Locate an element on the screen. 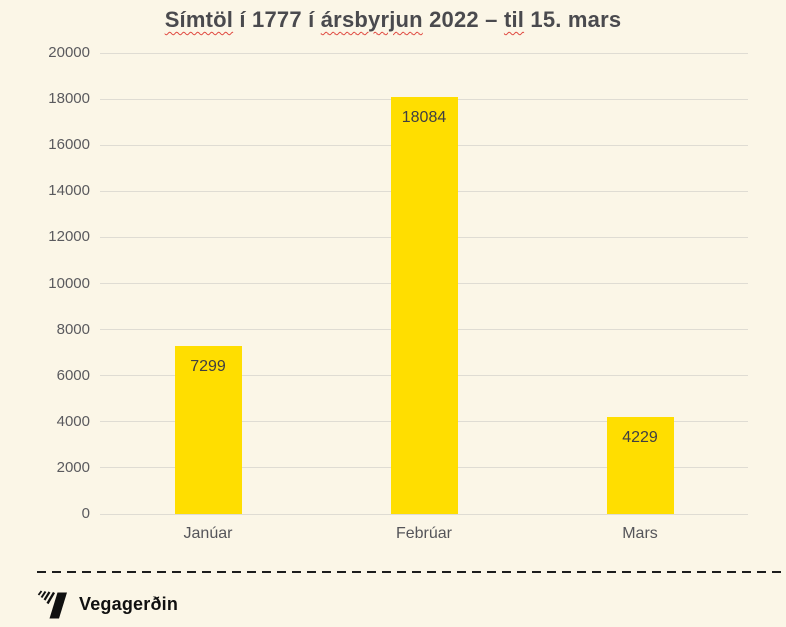 The width and height of the screenshot is (786, 627). bar-janúar: 7299 is located at coordinates (208, 429).